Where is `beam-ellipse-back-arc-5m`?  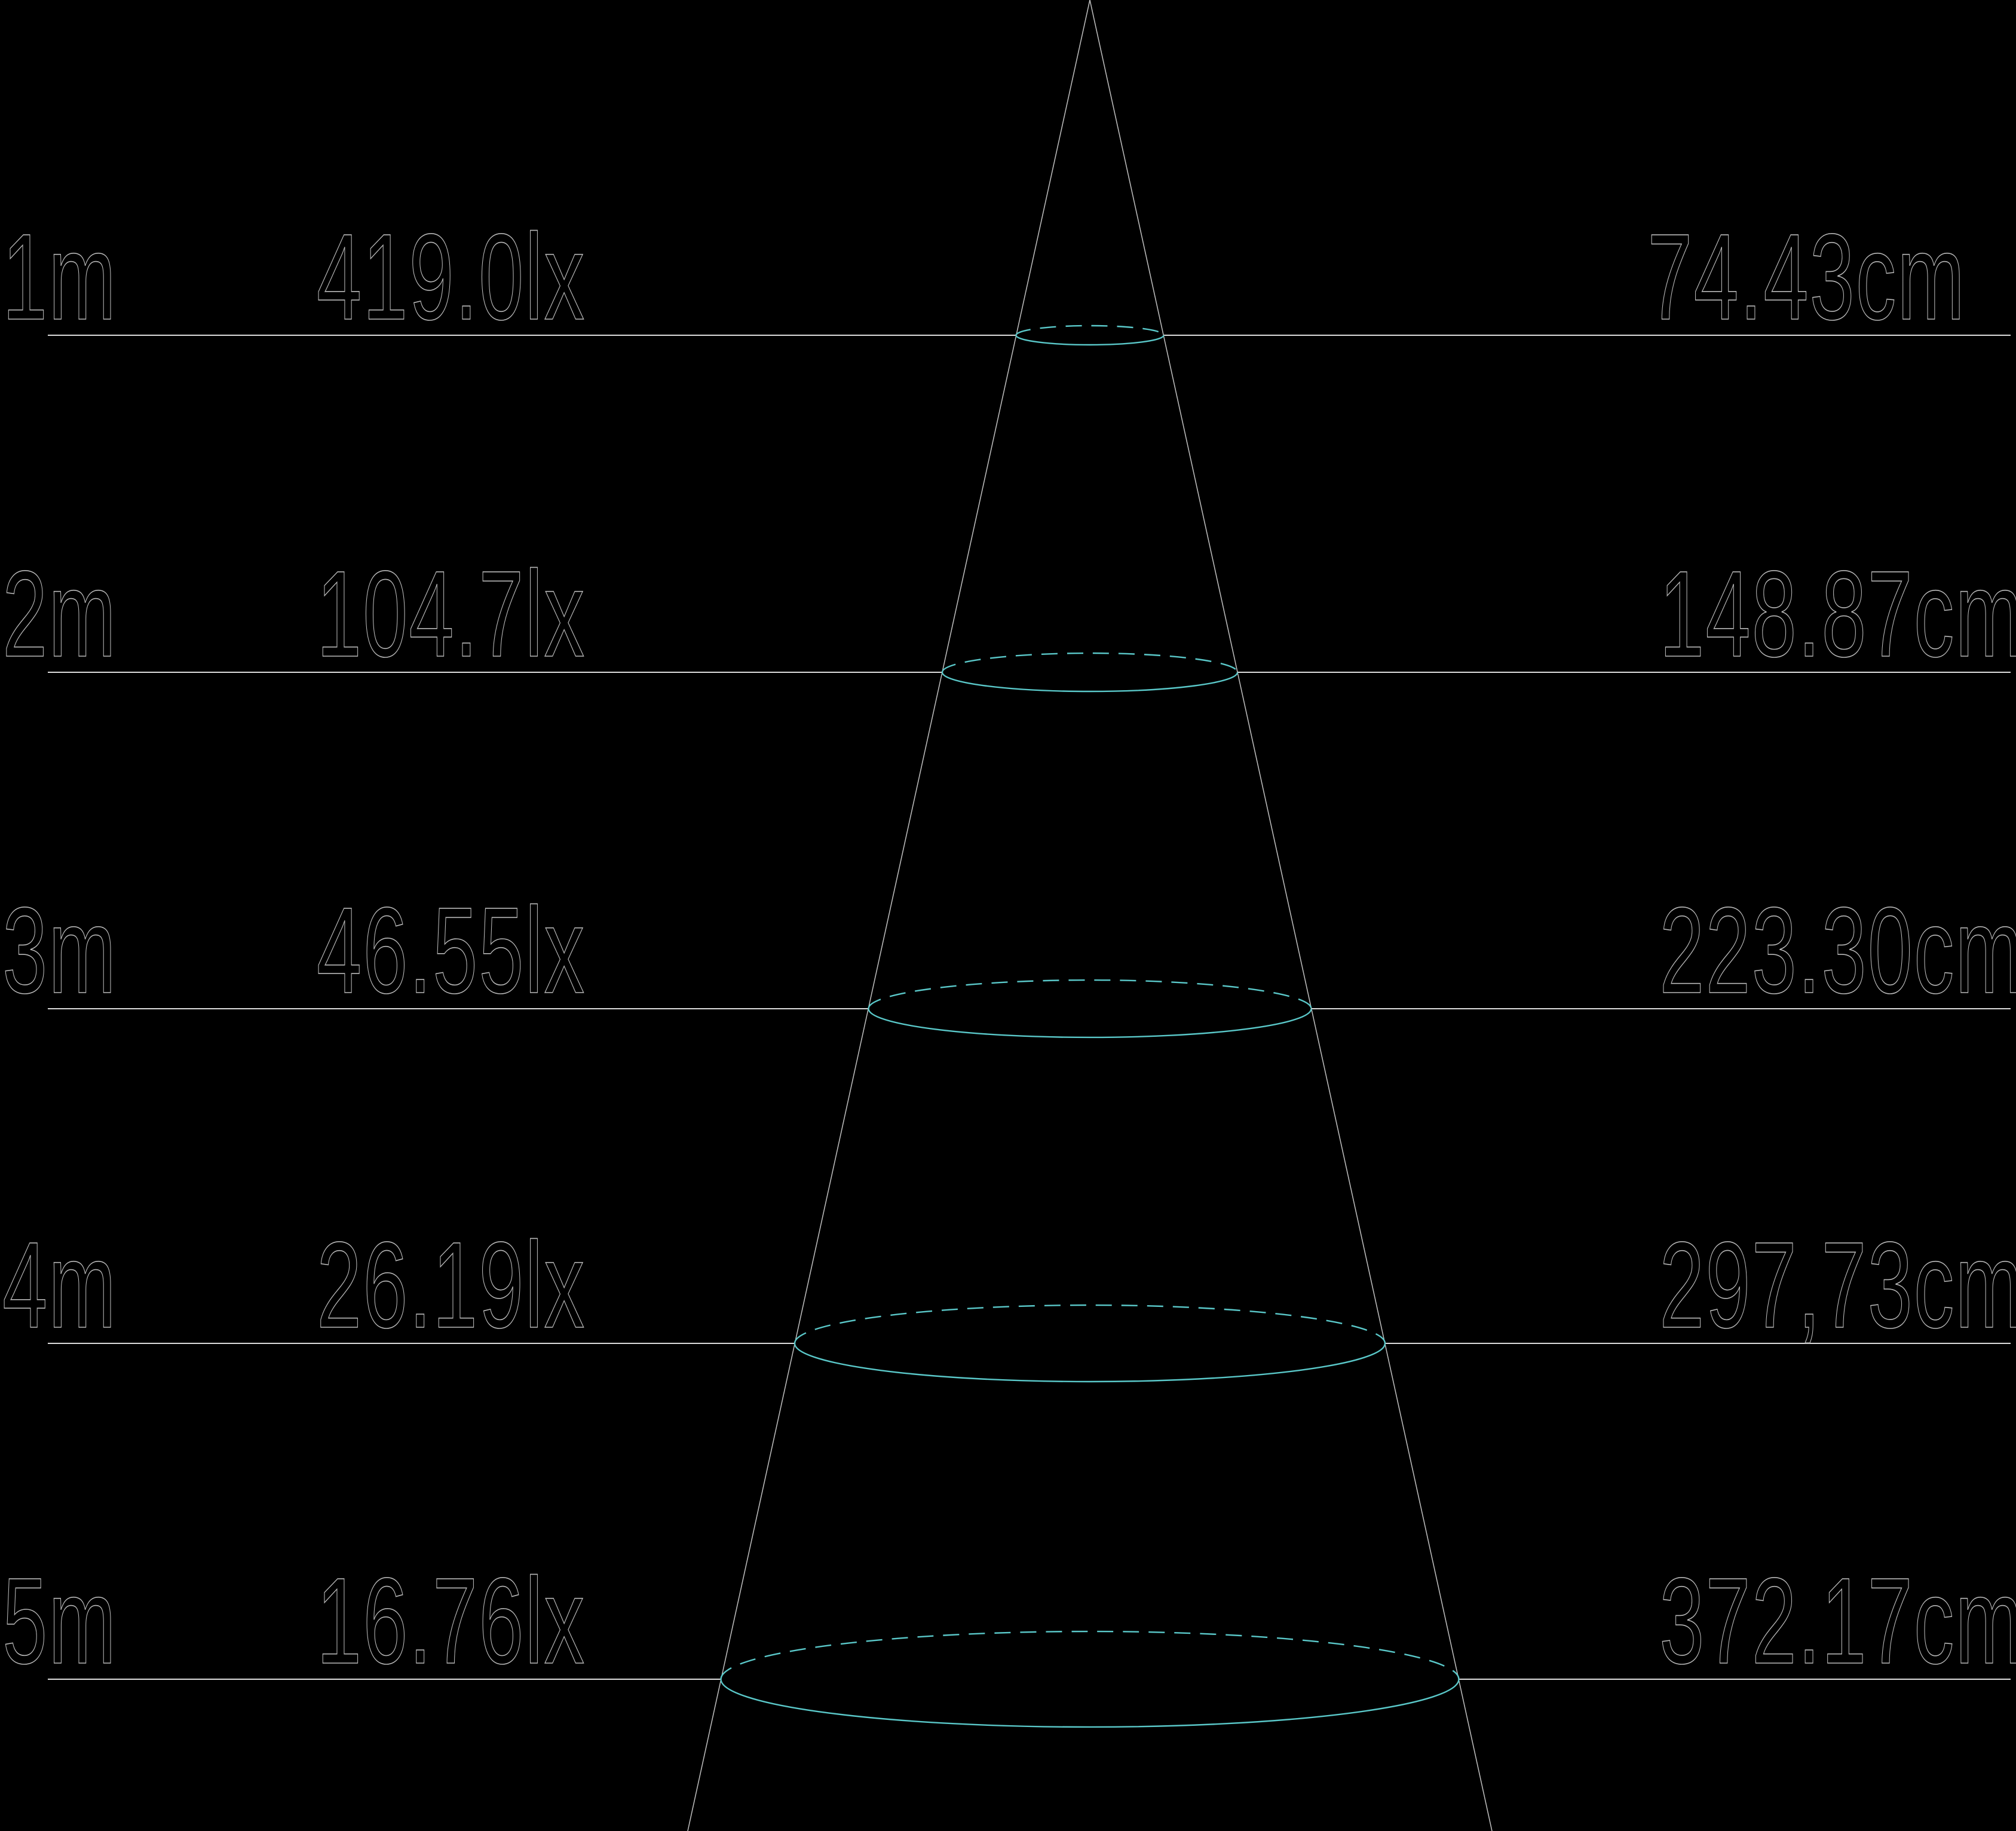
beam-ellipse-back-arc-5m is located at coordinates (1090, 1655).